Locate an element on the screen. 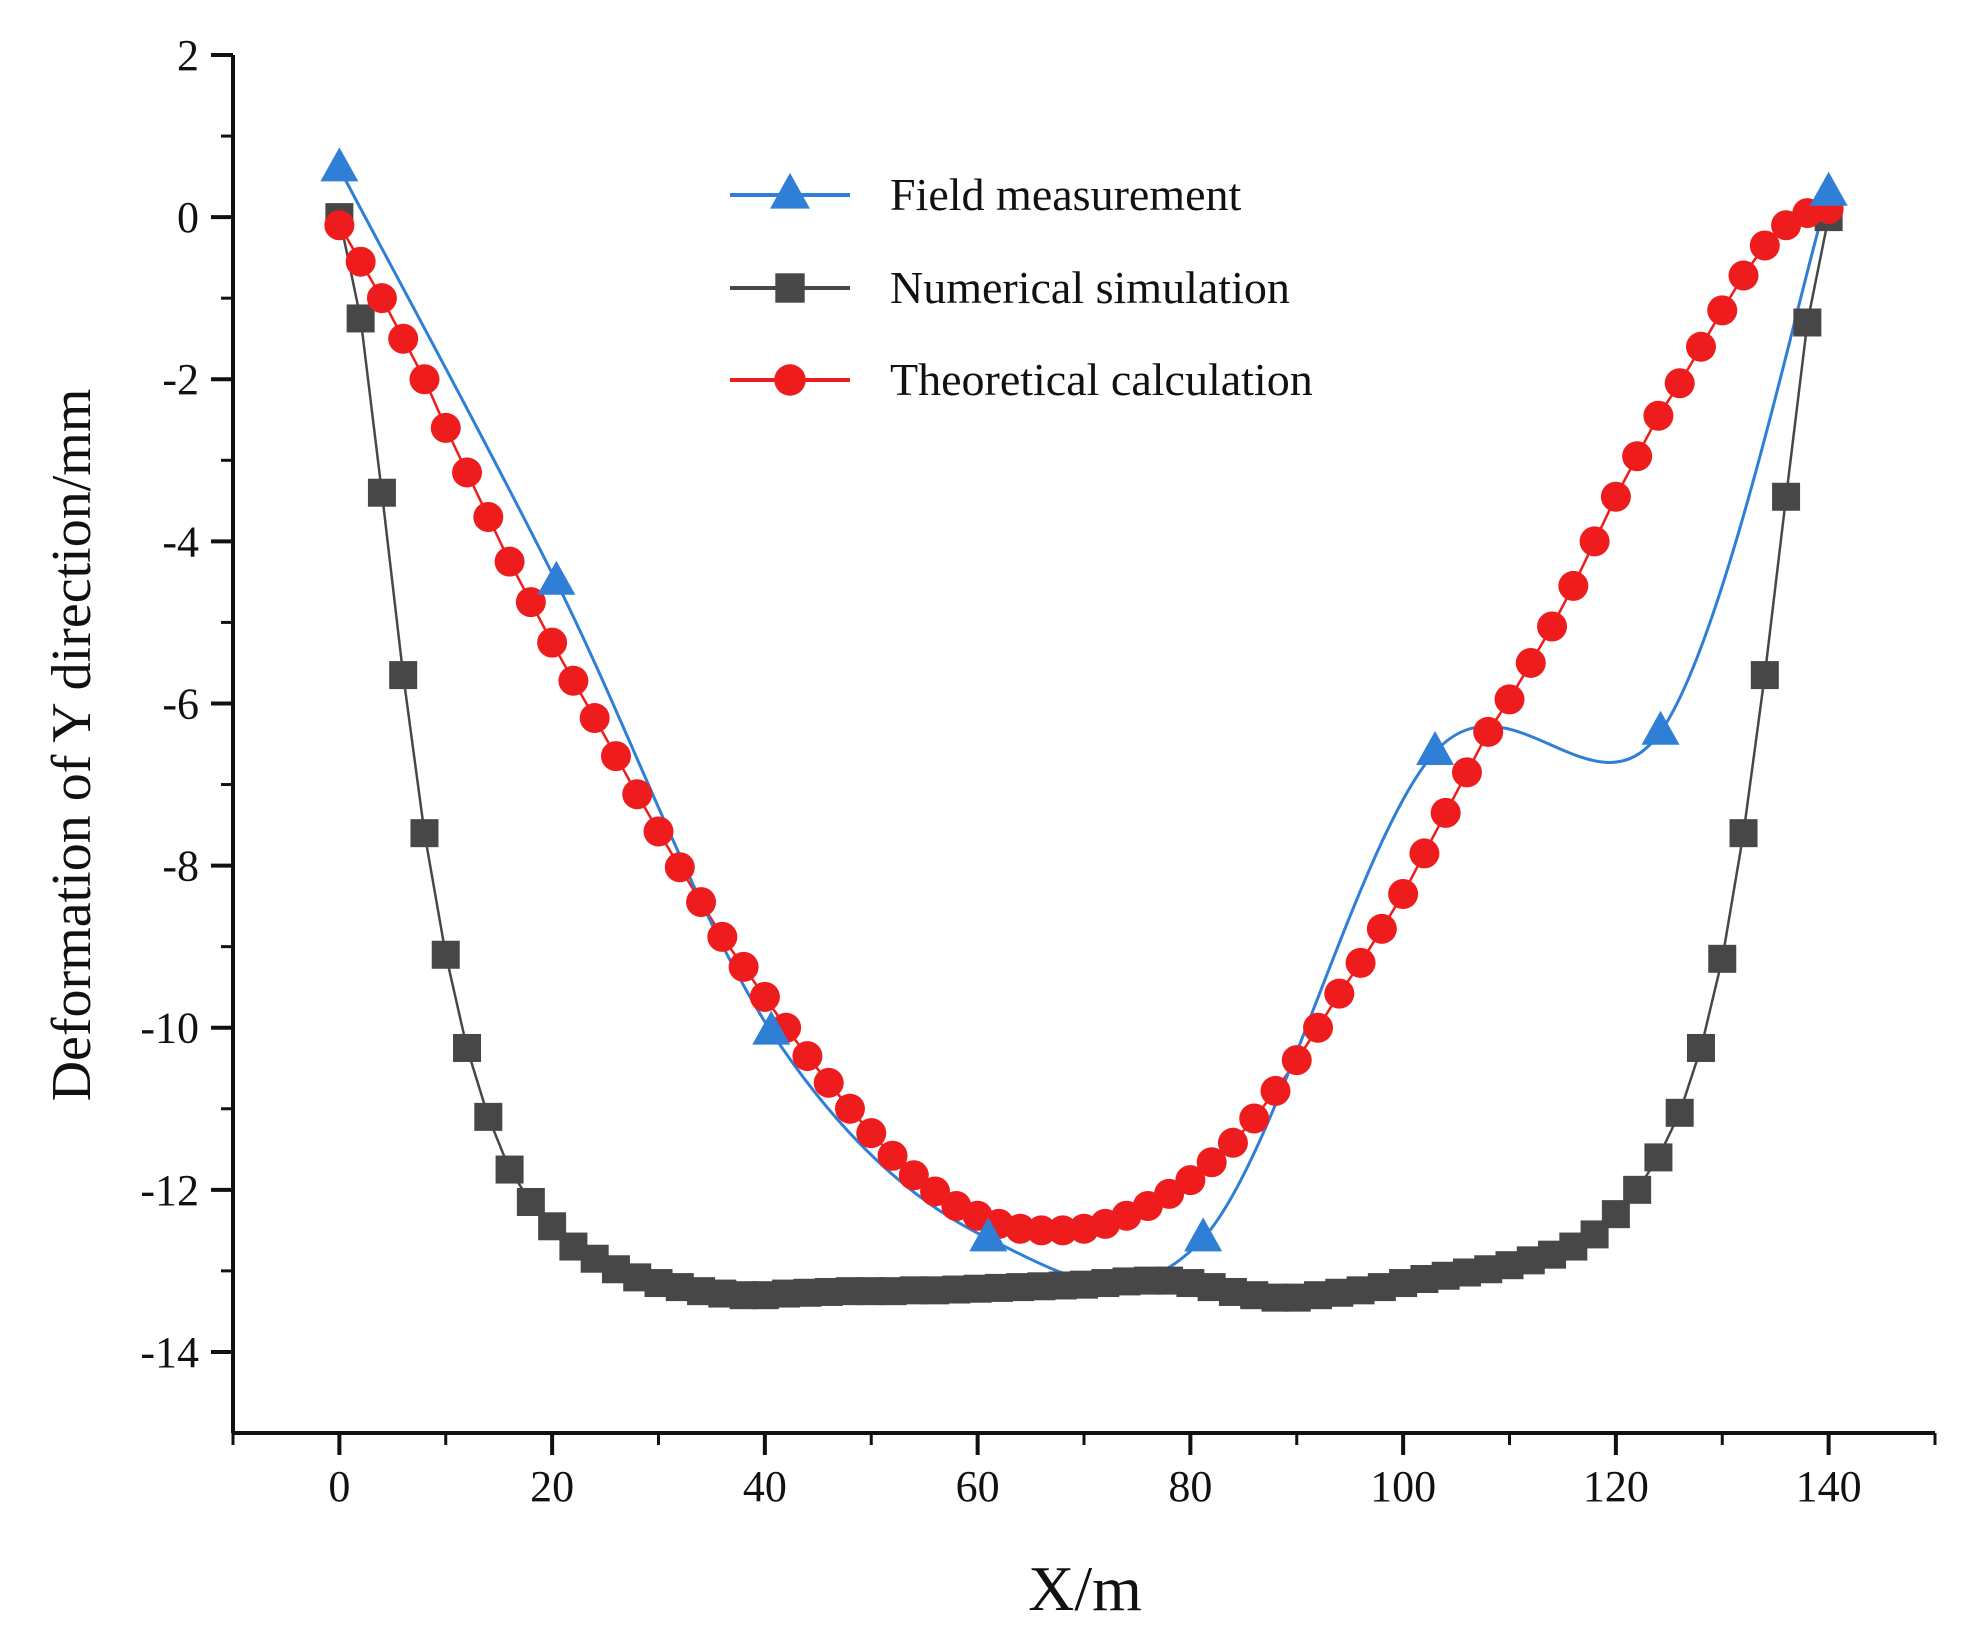  y-tick-label: -4 is located at coordinates (180, 541).